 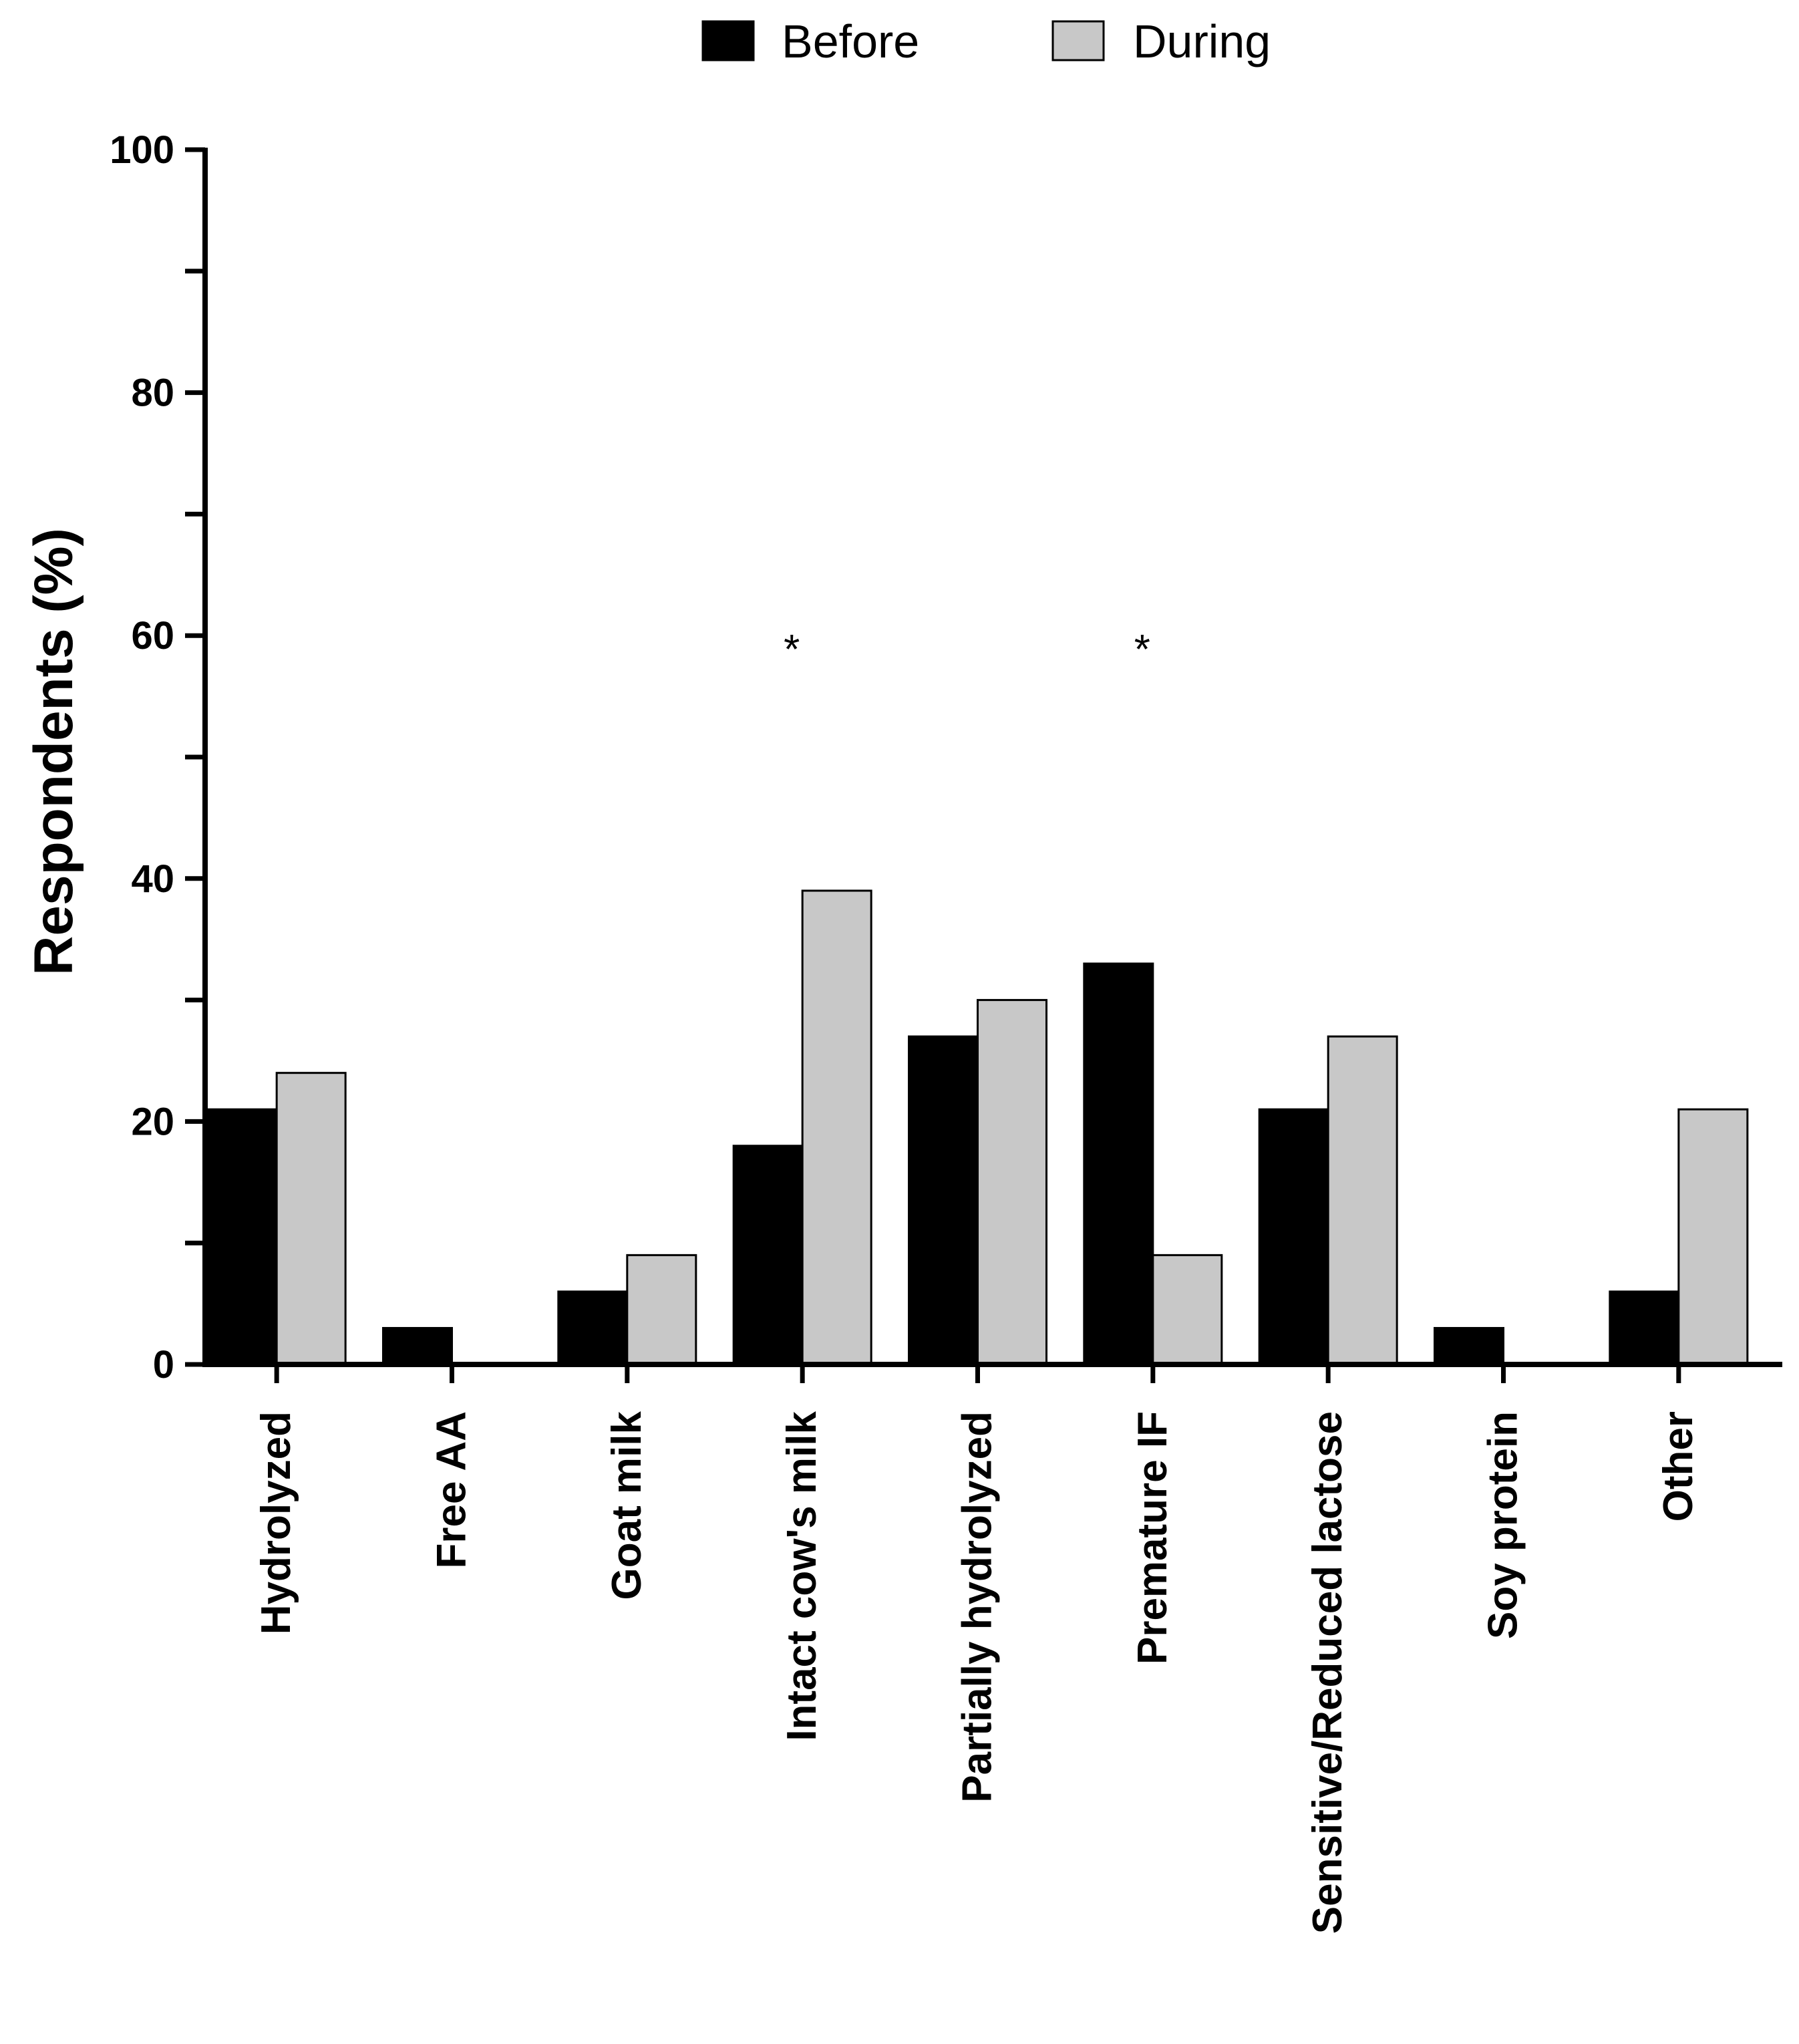 I want to click on x-tick-label-7: Soy protein, so click(x=1503, y=1525).